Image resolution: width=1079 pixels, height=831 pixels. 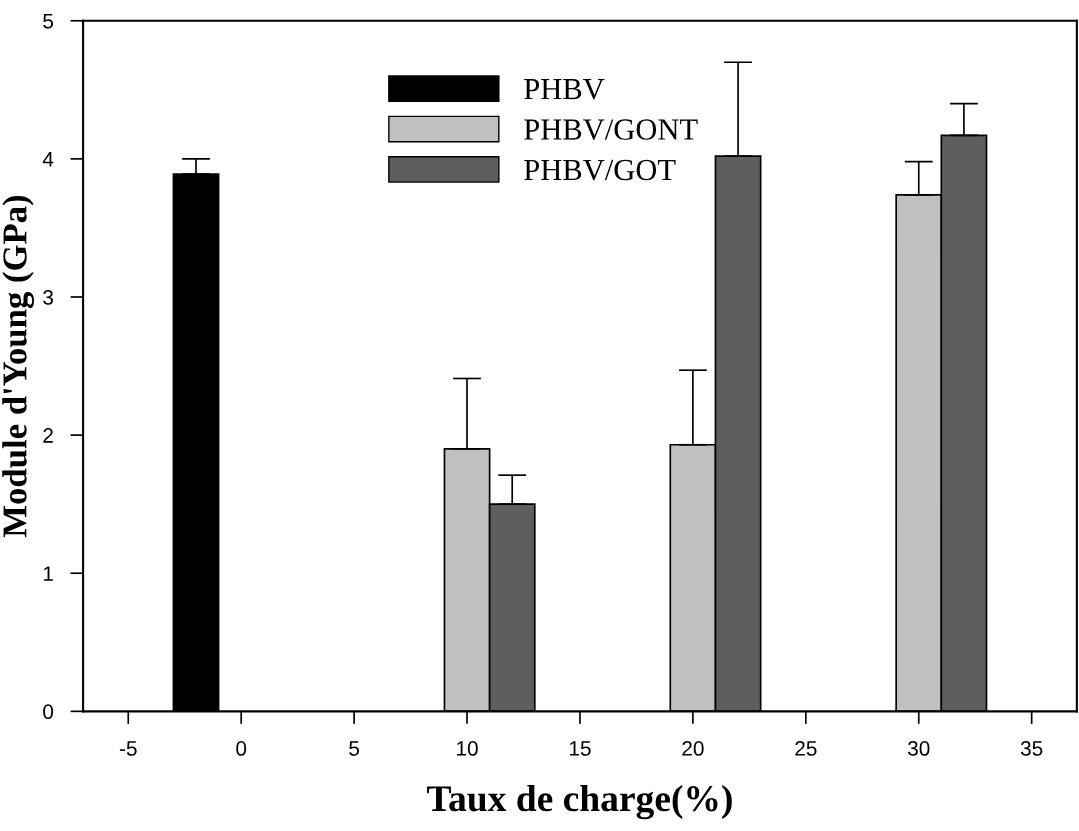 What do you see at coordinates (580, 748) in the screenshot?
I see `x-tick-label: 15` at bounding box center [580, 748].